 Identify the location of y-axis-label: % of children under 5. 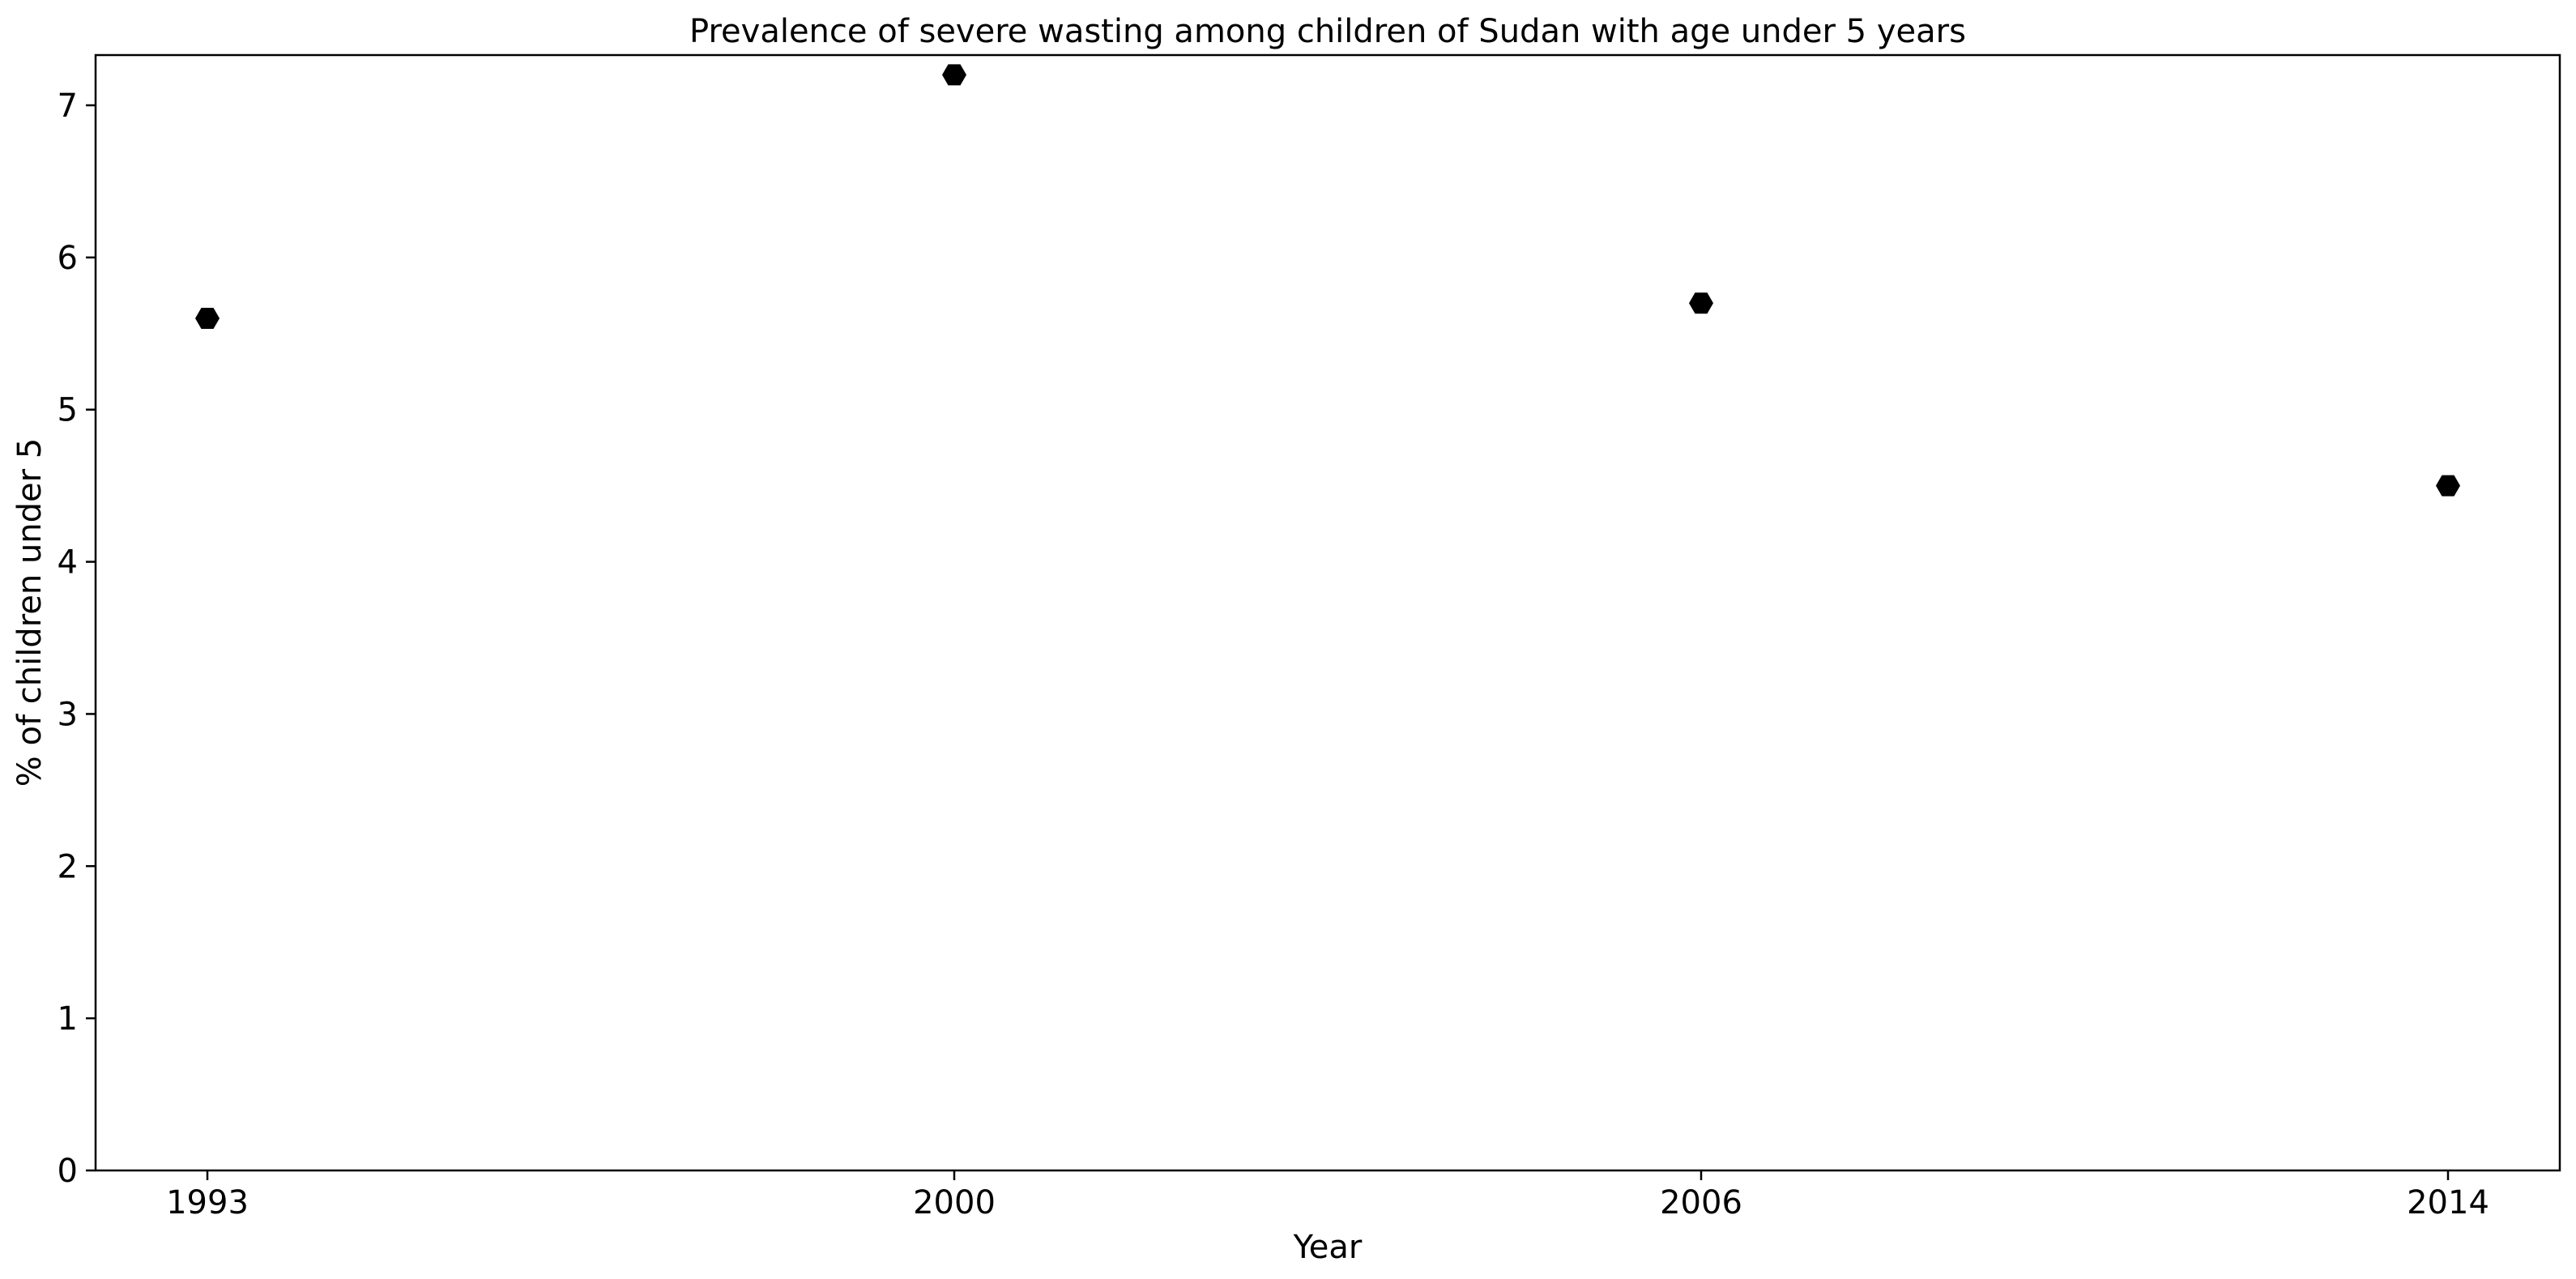
(30, 612).